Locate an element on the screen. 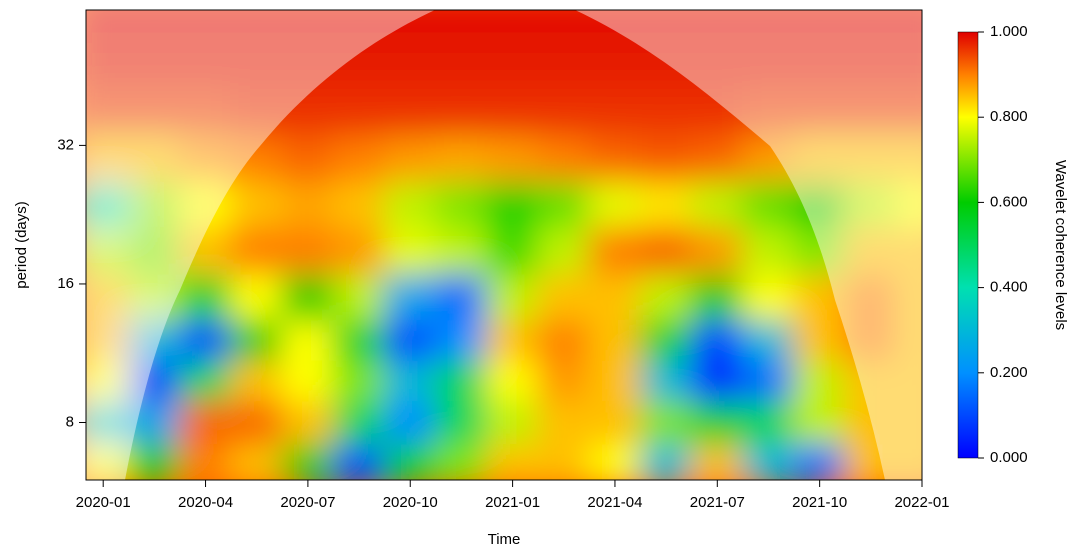  x-tick-label: 2021-07 is located at coordinates (717, 502).